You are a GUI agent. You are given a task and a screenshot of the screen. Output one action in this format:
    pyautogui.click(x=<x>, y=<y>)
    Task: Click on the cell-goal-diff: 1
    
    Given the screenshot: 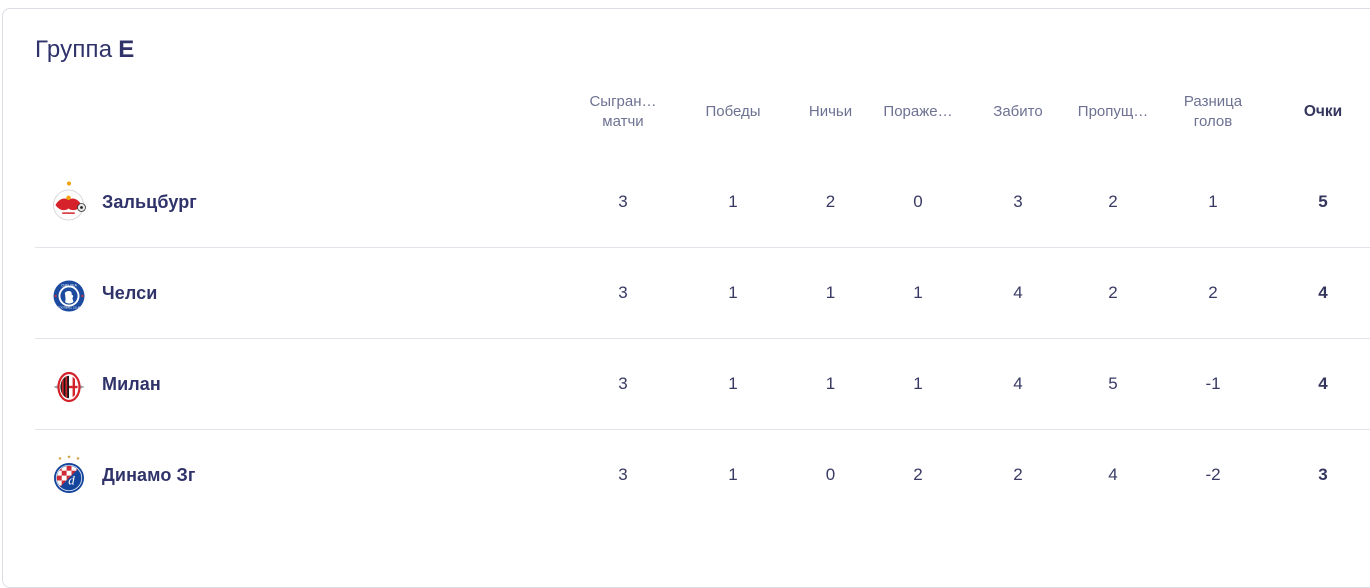 What is the action you would take?
    pyautogui.click(x=1213, y=201)
    